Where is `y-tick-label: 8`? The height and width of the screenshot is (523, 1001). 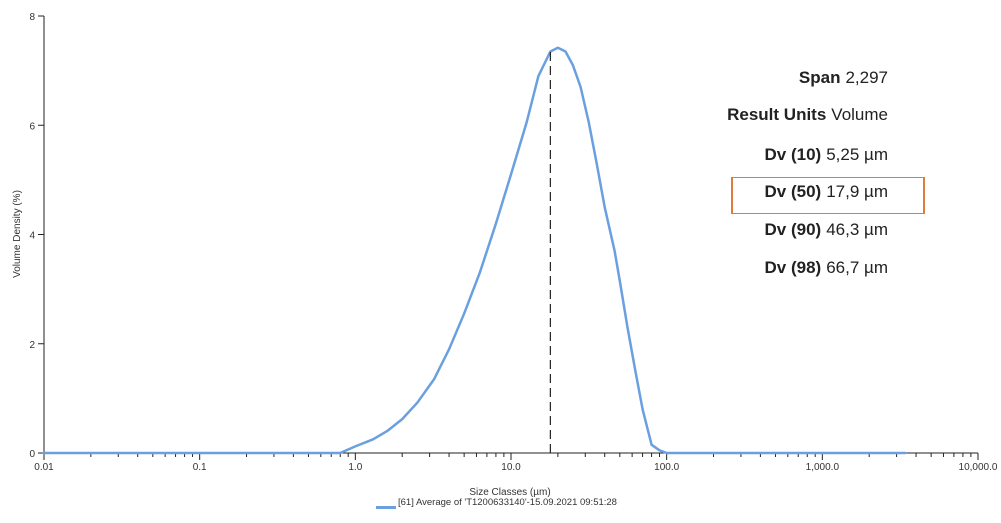 y-tick-label: 8 is located at coordinates (32, 17).